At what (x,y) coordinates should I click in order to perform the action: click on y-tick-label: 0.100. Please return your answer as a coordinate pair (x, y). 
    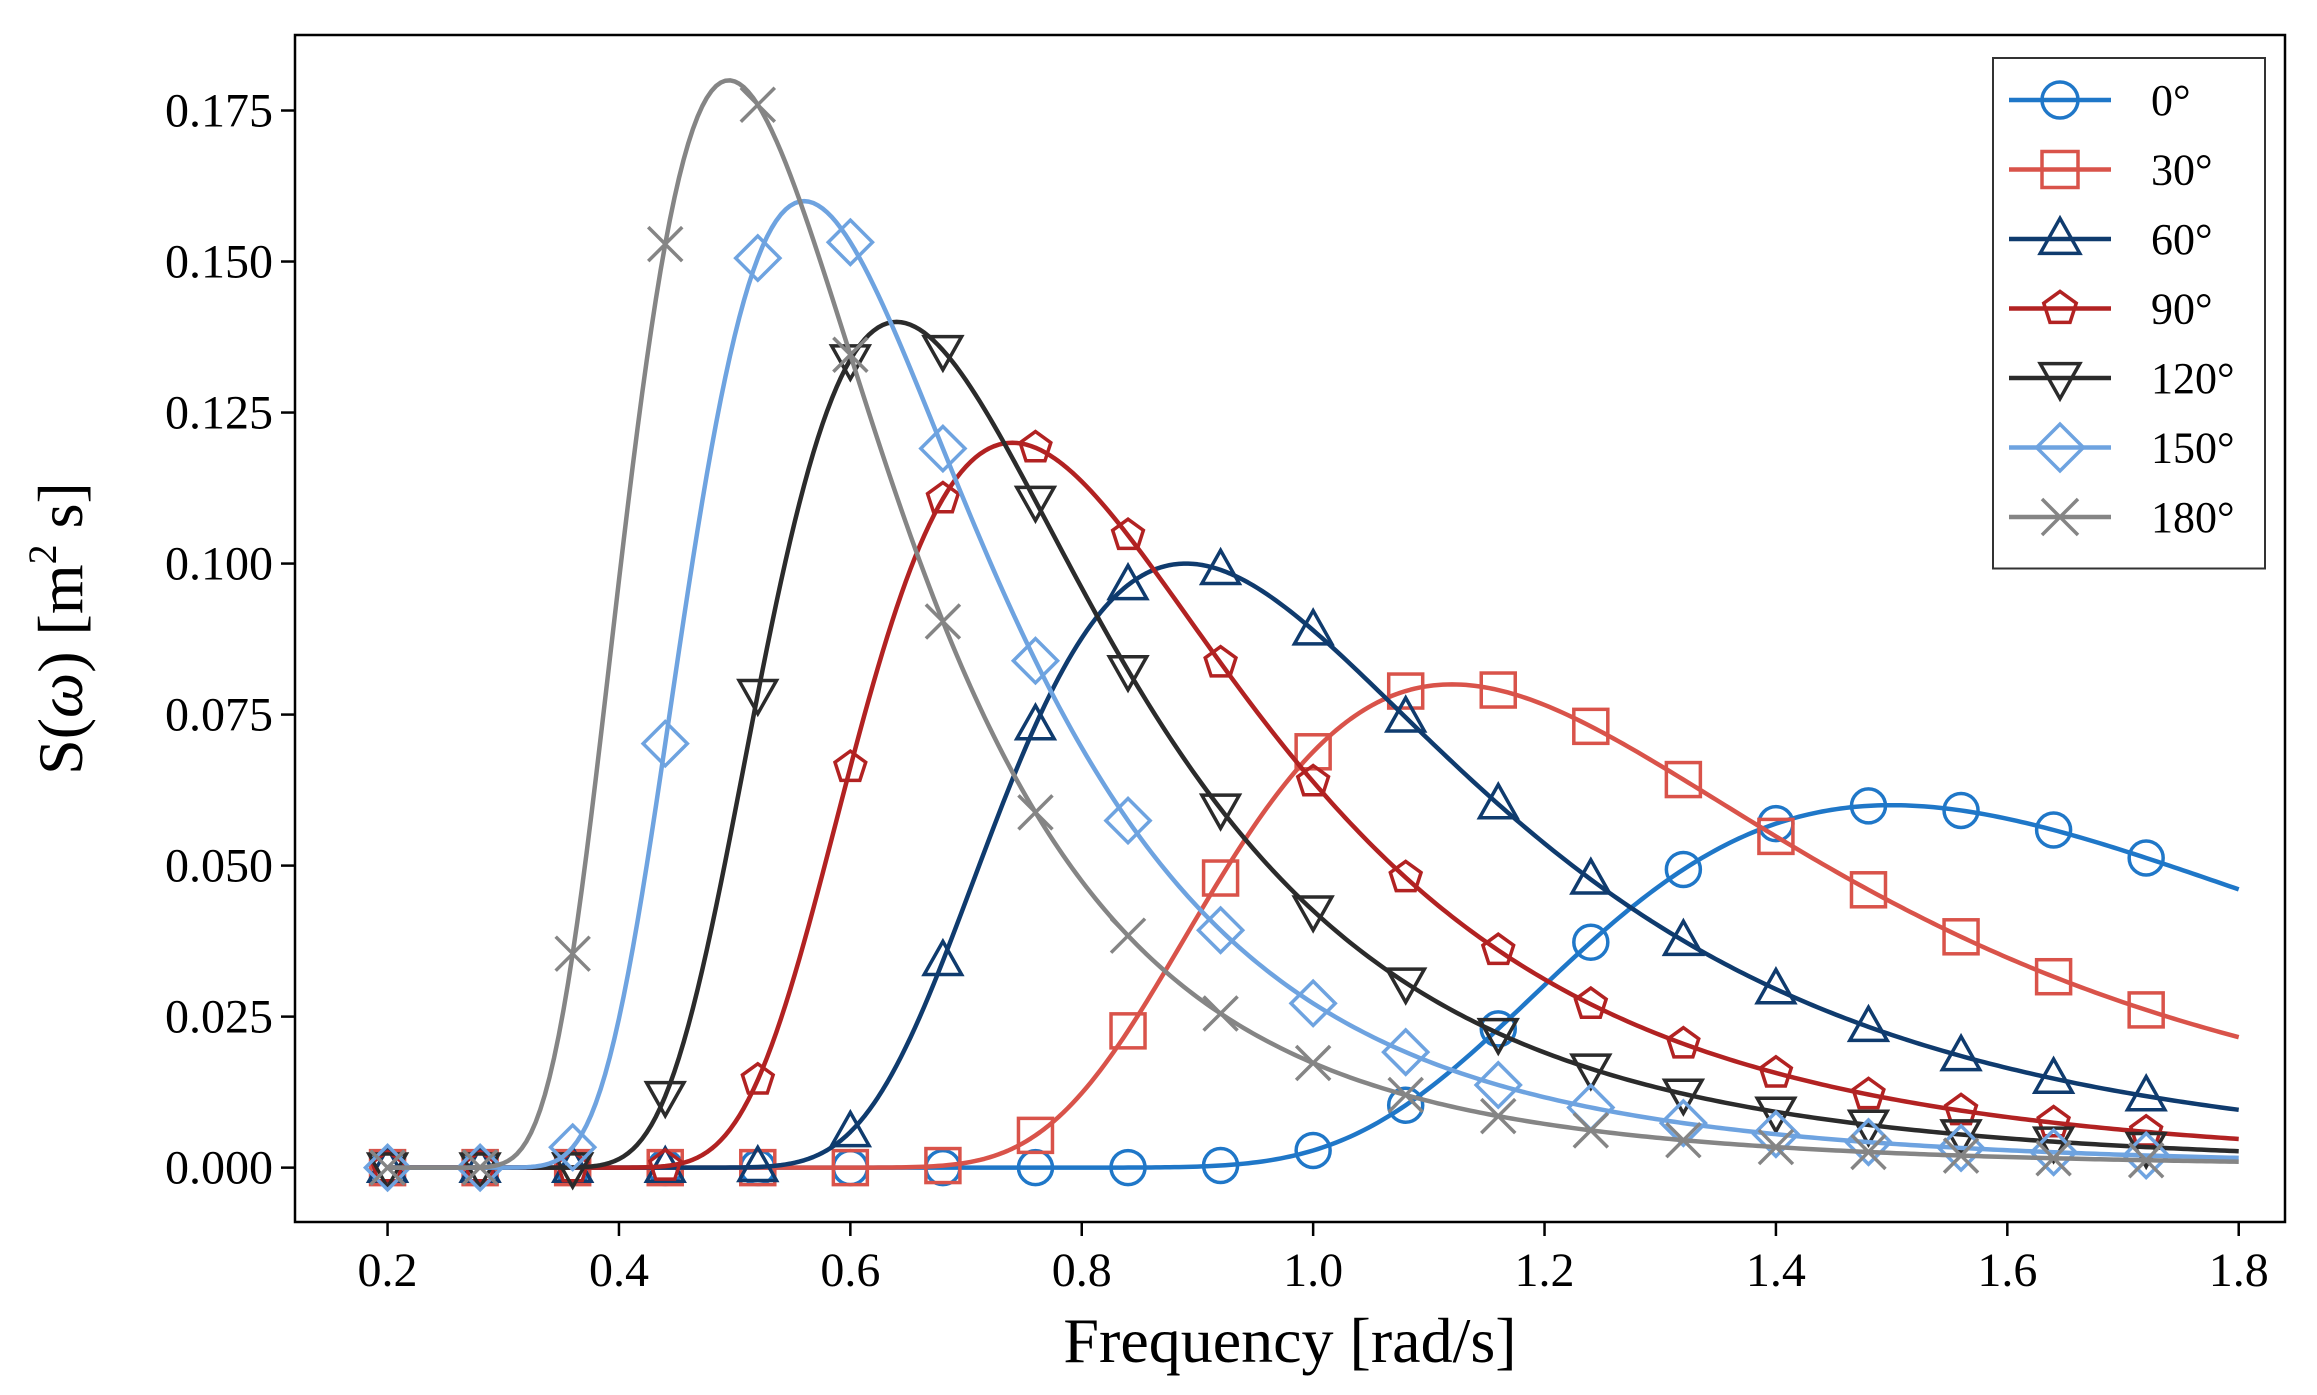
    Looking at the image, I should click on (219, 564).